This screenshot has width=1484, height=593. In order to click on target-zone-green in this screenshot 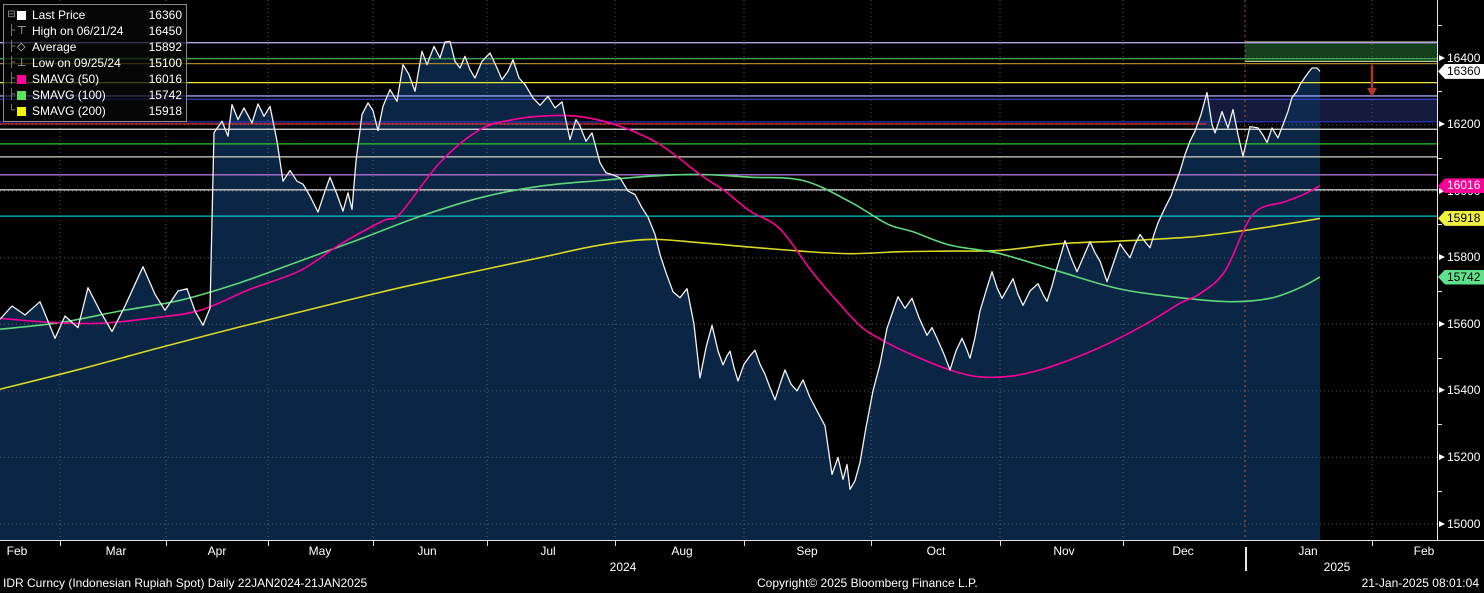, I will do `click(1341, 52)`.